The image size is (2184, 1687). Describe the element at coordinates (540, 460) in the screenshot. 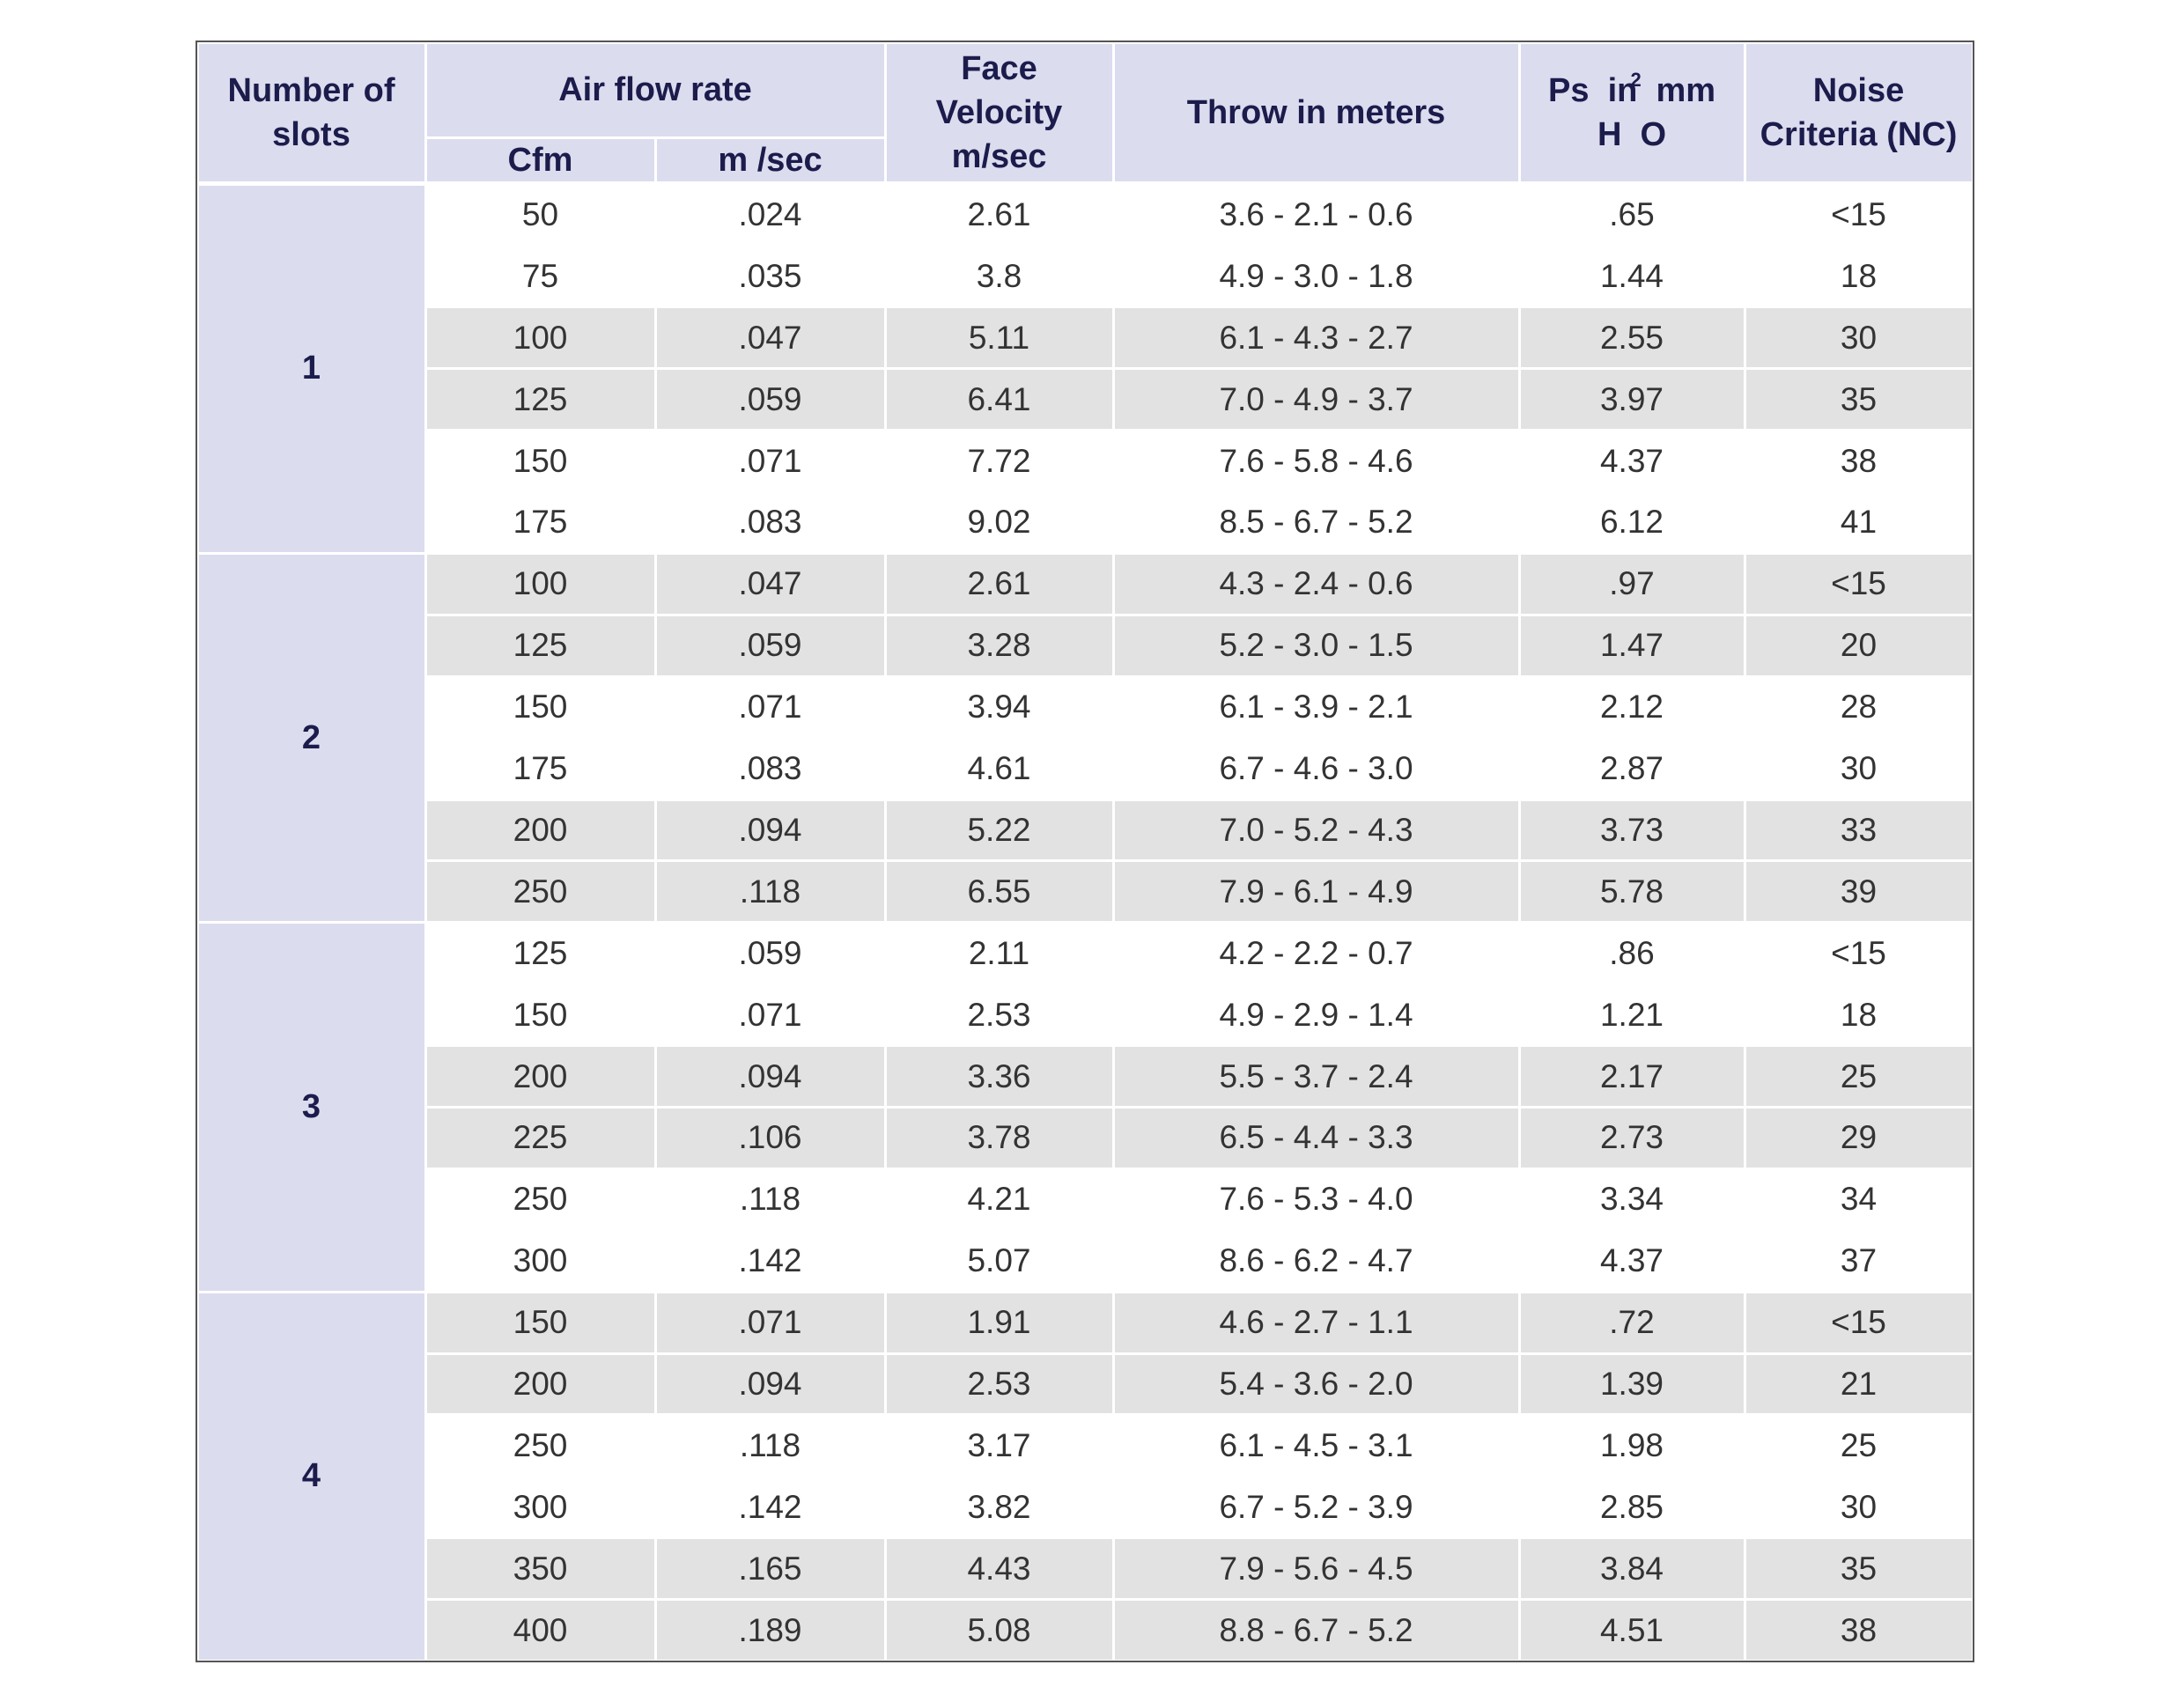

I see `table-cell: 150` at that location.